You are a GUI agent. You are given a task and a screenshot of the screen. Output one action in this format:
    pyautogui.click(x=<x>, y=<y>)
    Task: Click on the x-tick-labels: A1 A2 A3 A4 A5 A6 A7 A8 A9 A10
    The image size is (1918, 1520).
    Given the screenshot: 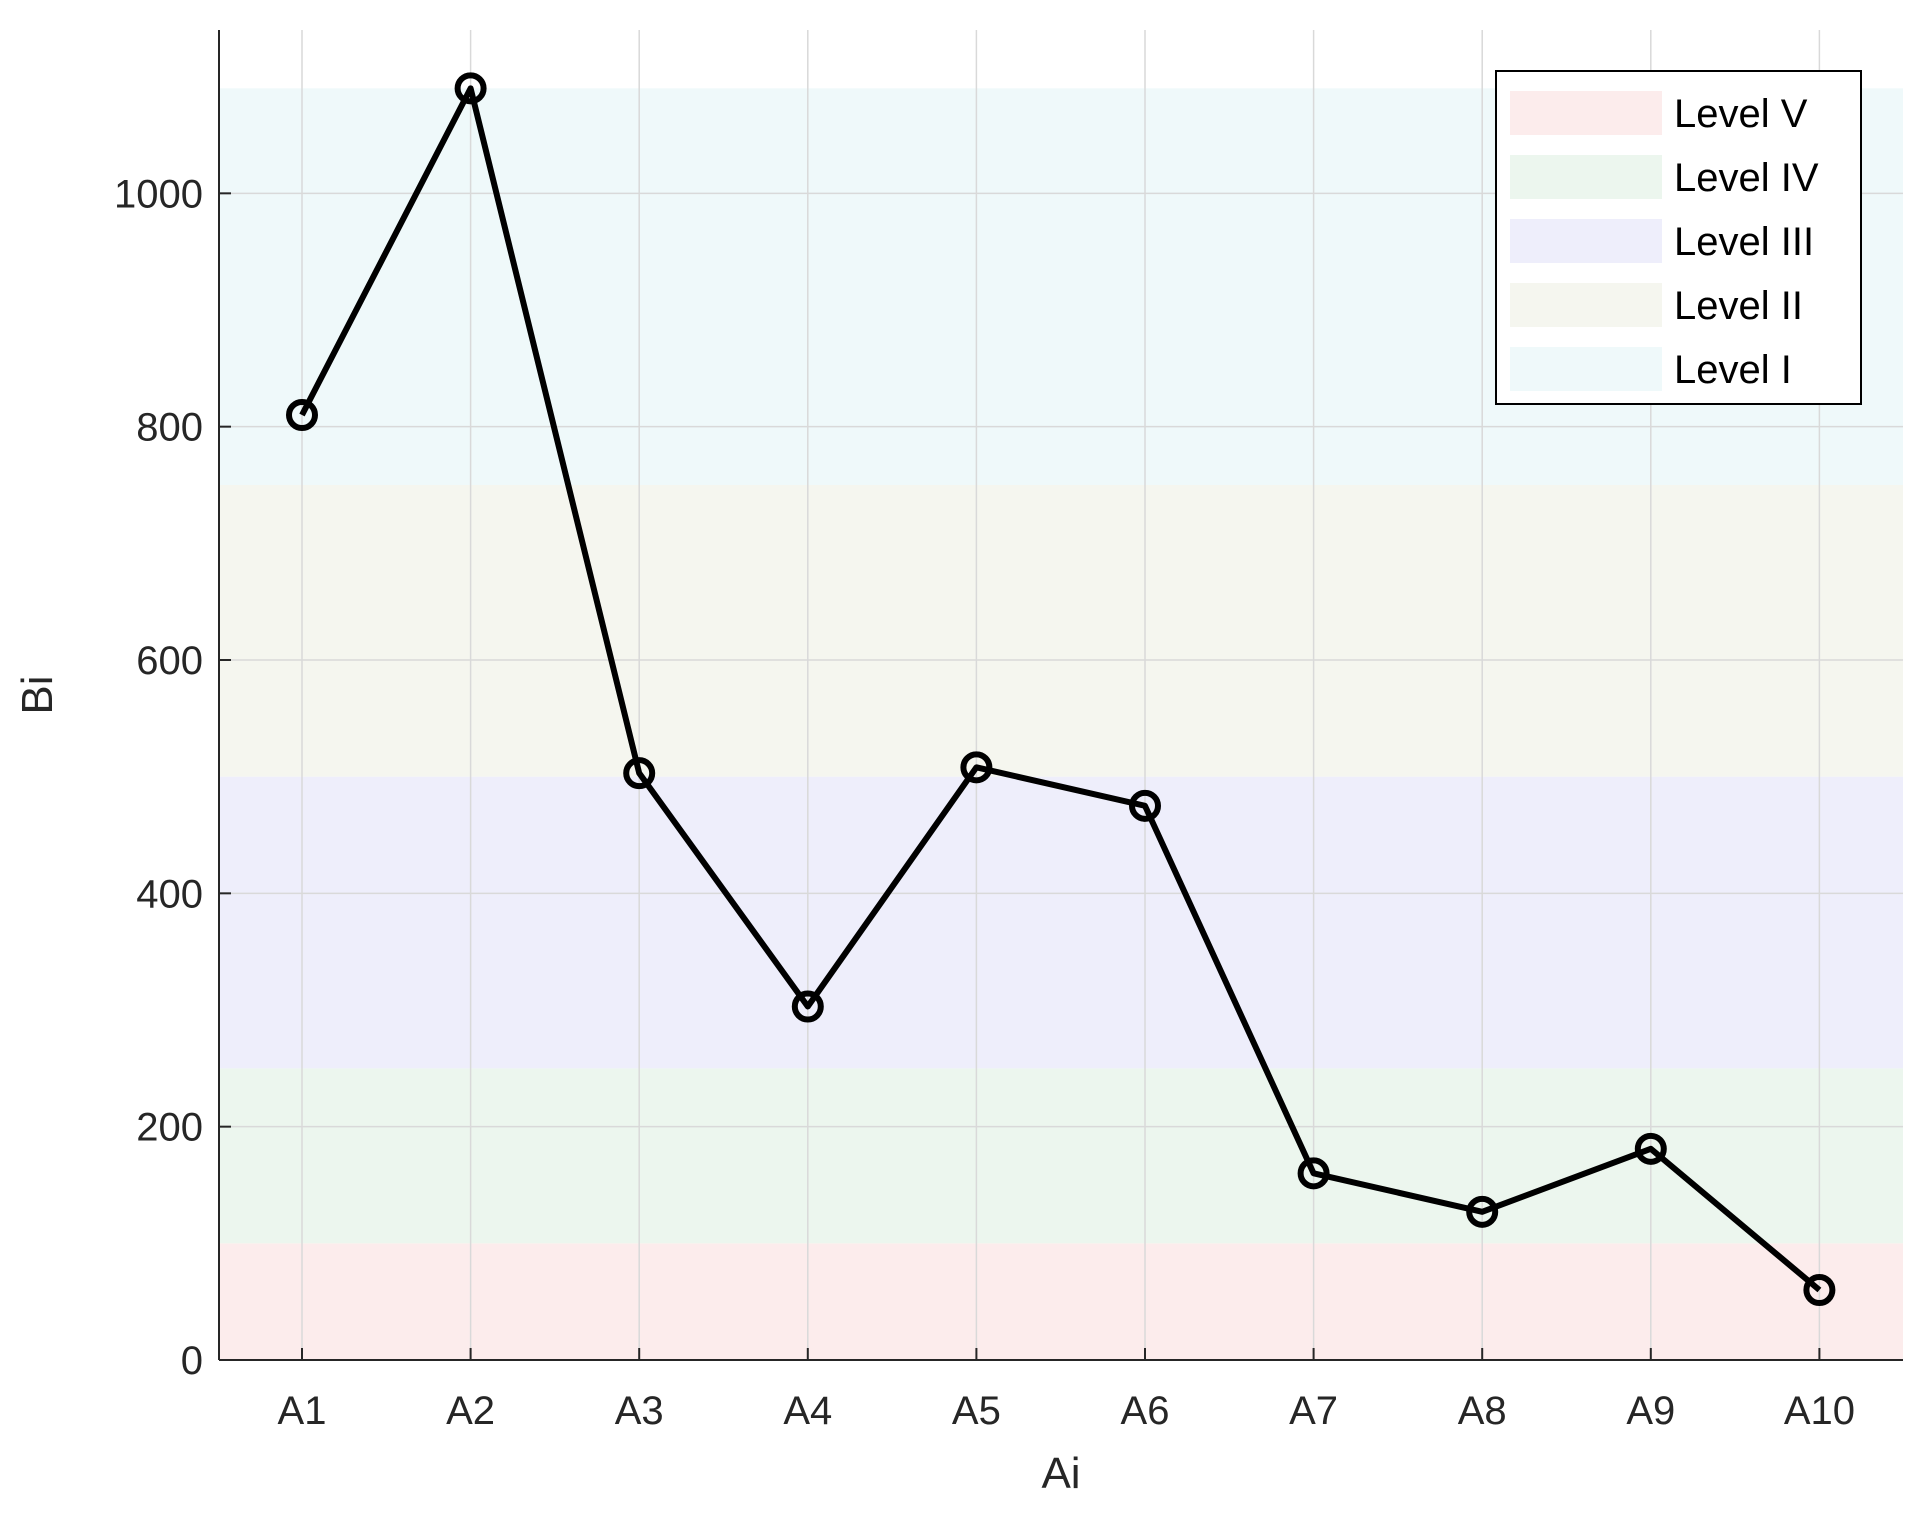 What is the action you would take?
    pyautogui.click(x=1066, y=1411)
    